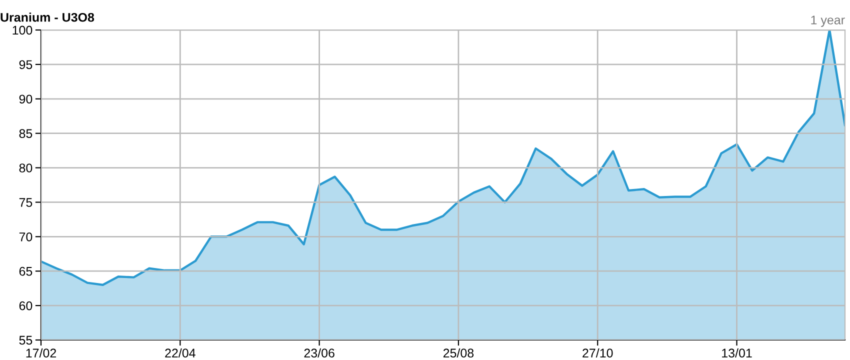  I want to click on x-tick-label: 23/06, so click(319, 353).